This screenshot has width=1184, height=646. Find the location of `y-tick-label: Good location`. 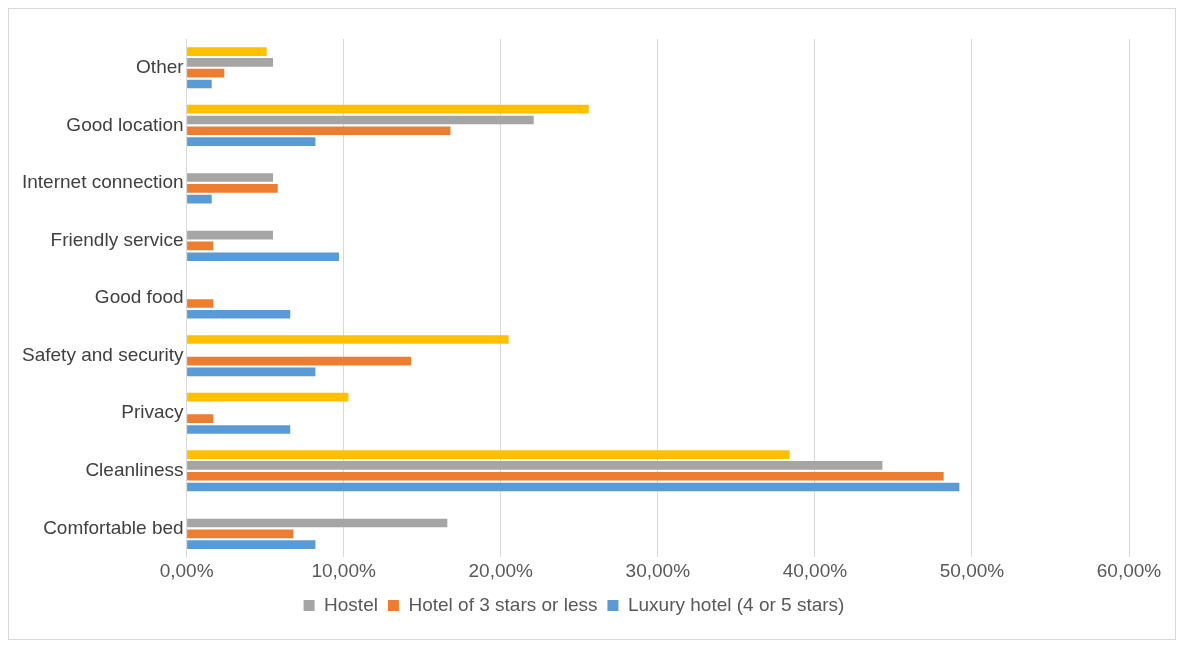

y-tick-label: Good location is located at coordinates (125, 124).